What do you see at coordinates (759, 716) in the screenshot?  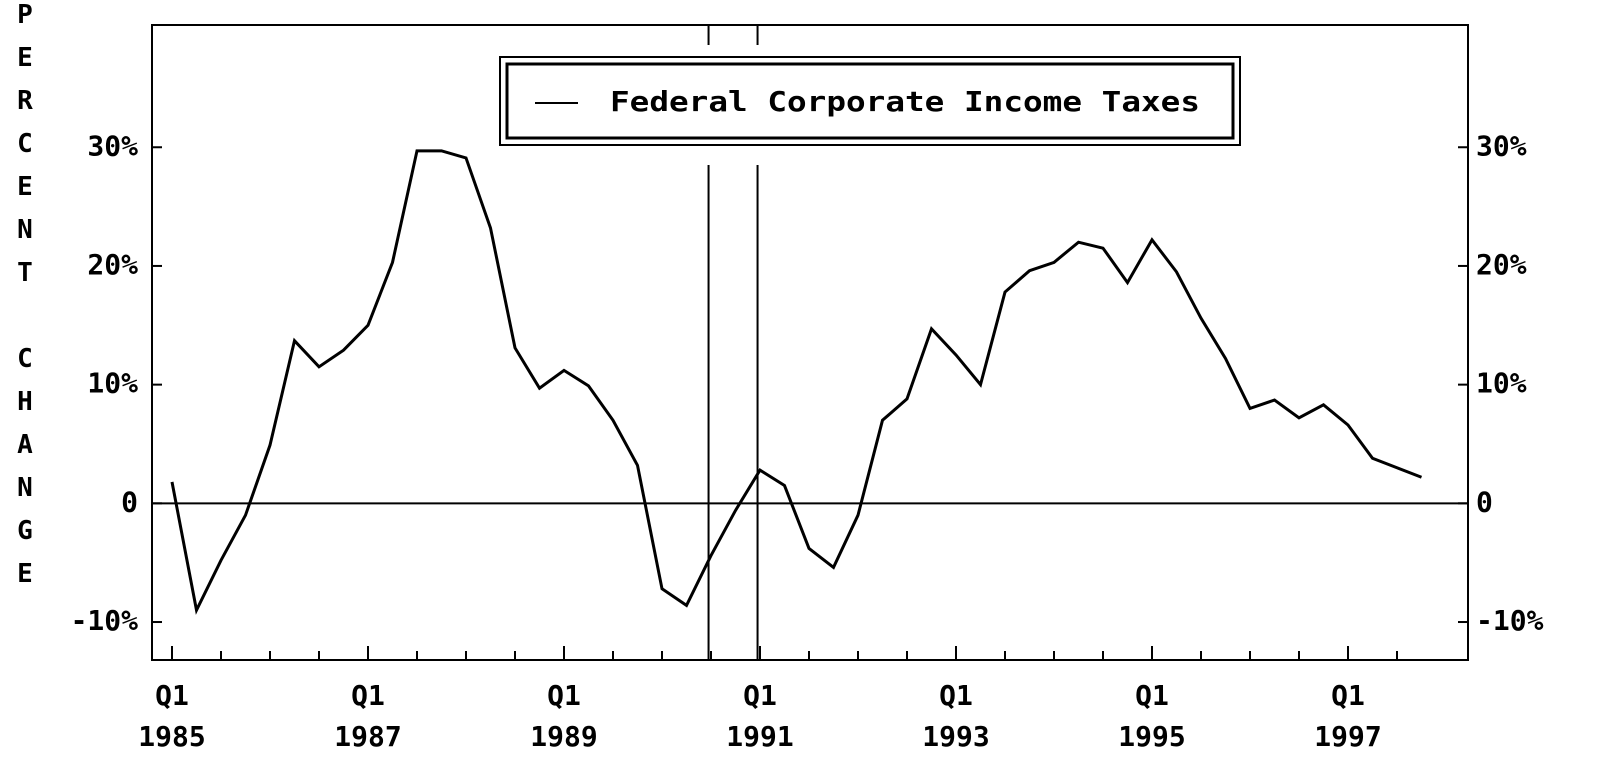 I see `x-tick-label: Q1 1991` at bounding box center [759, 716].